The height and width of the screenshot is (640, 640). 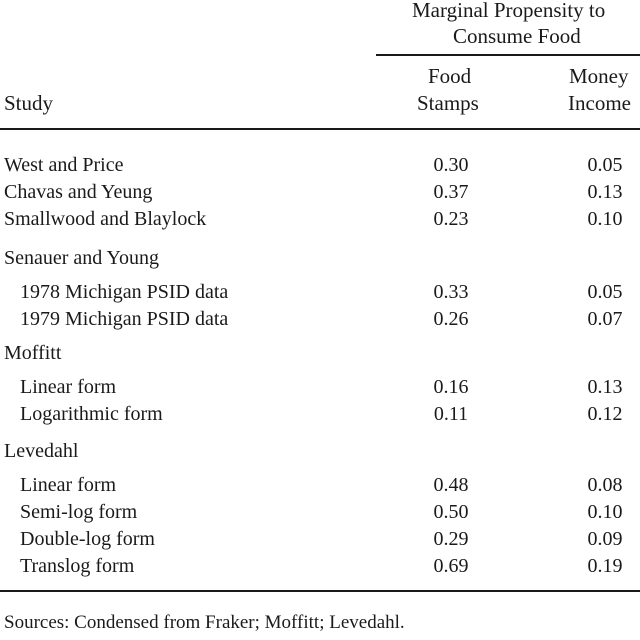 I want to click on food-stamps-header-line1: Food, so click(x=450, y=76).